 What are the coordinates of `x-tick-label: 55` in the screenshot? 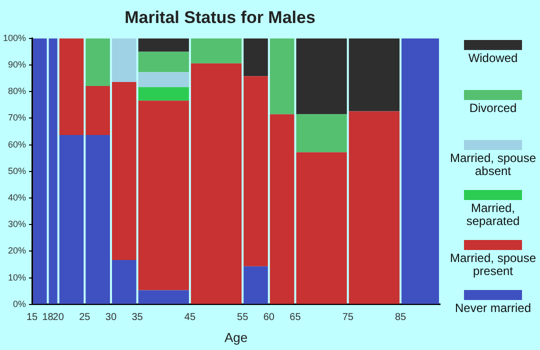 It's located at (243, 318).